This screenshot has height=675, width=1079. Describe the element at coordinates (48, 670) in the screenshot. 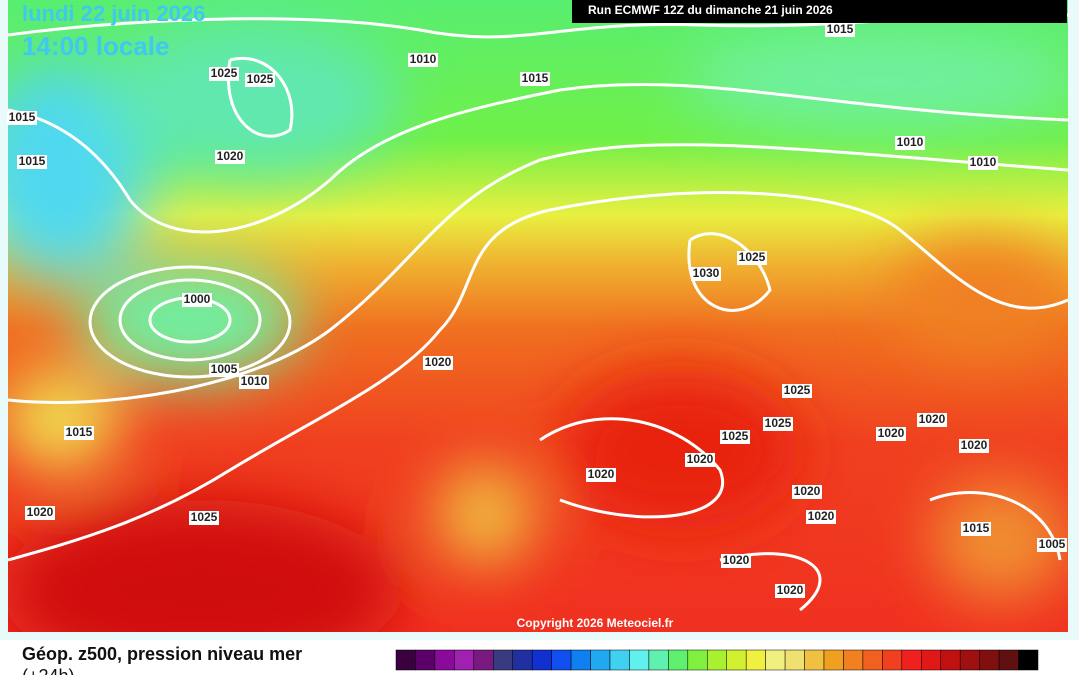

I see `legend-subtitle: (+24h)` at that location.